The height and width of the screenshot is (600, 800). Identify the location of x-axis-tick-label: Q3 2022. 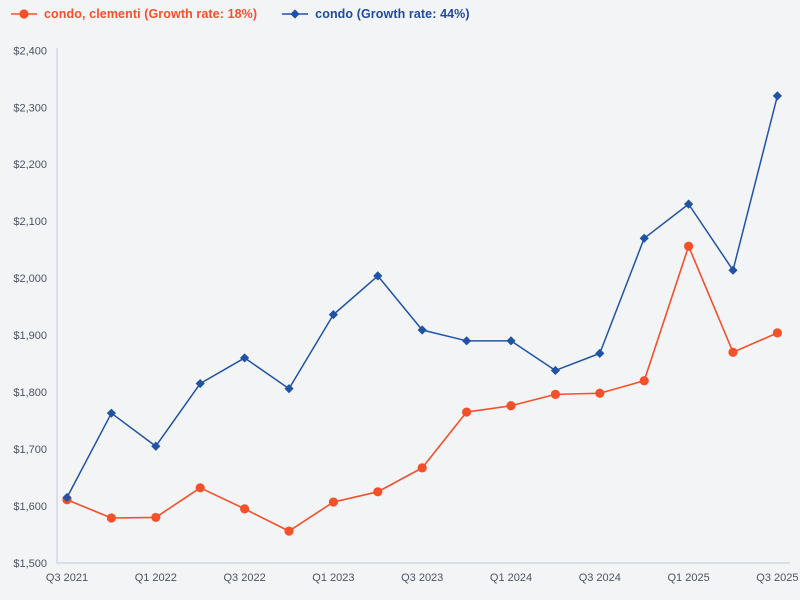
(244, 578).